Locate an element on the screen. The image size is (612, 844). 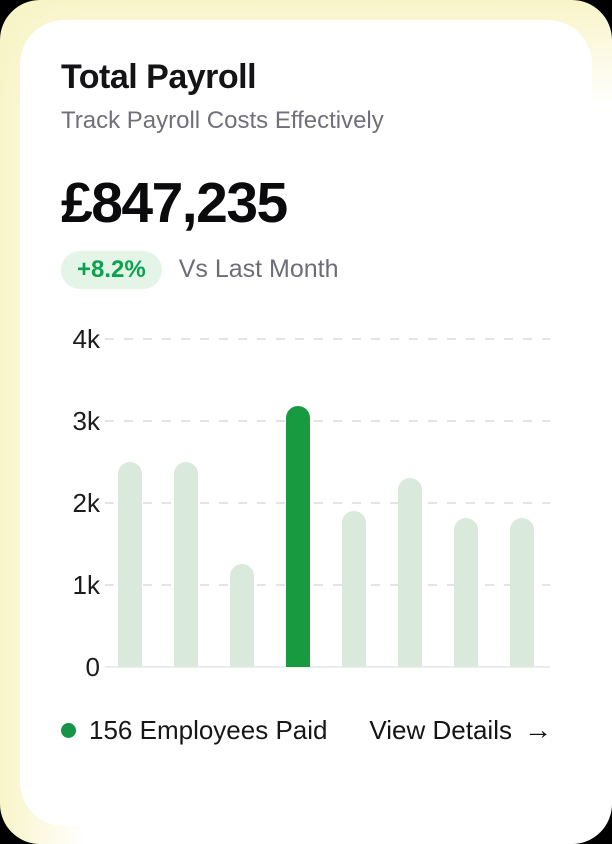
card-footer: 156 Employees Paid View Details → is located at coordinates (306, 730).